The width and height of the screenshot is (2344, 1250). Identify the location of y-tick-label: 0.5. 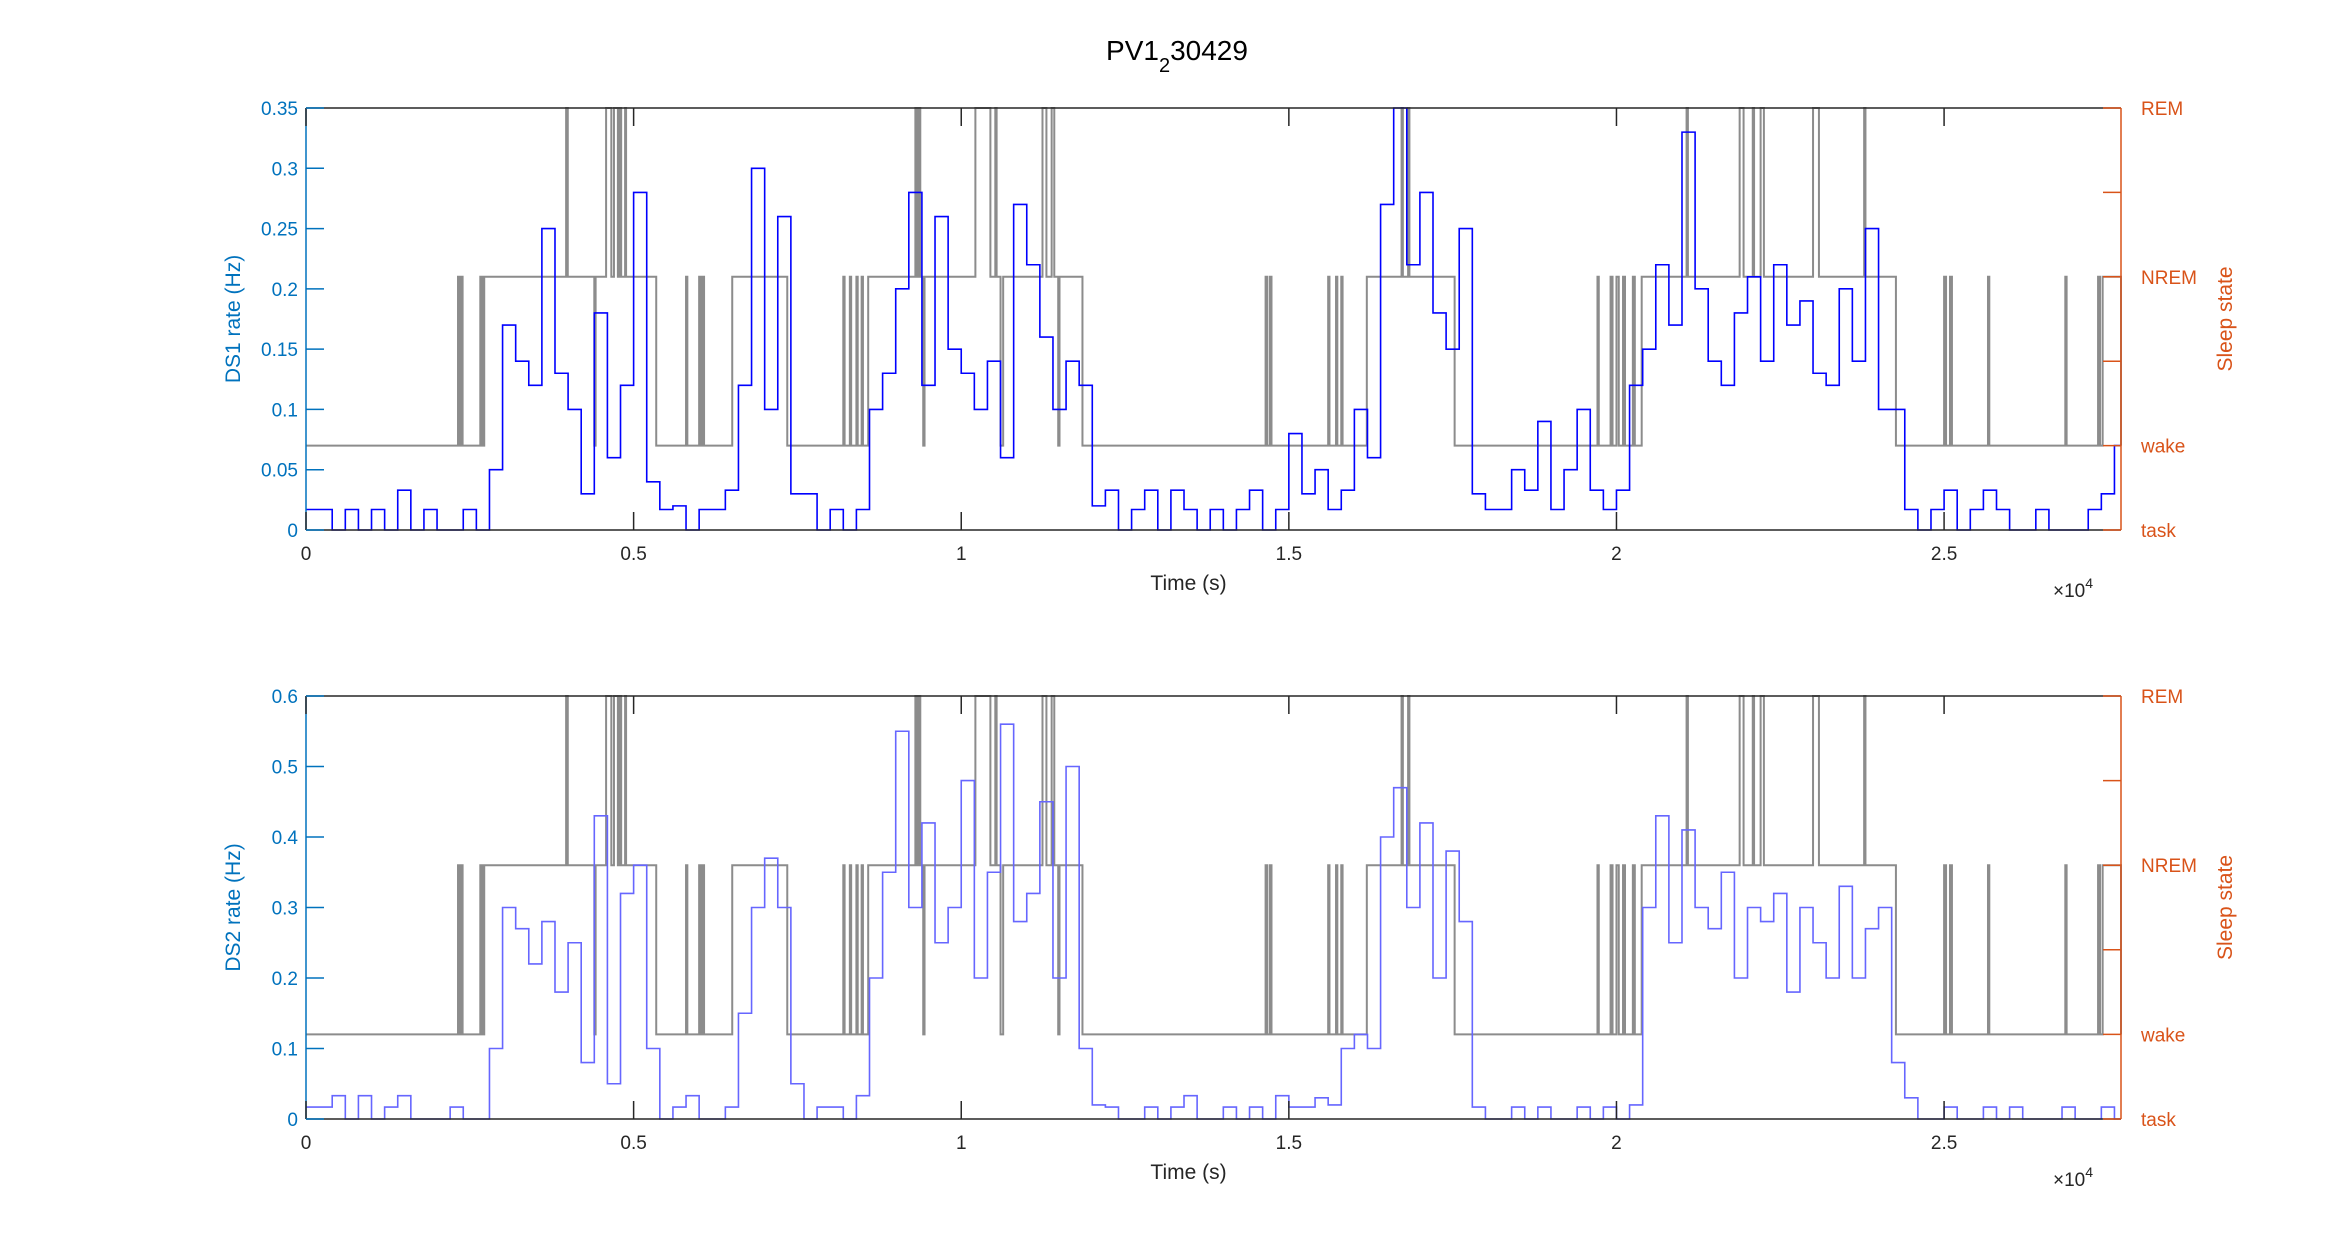
(285, 768).